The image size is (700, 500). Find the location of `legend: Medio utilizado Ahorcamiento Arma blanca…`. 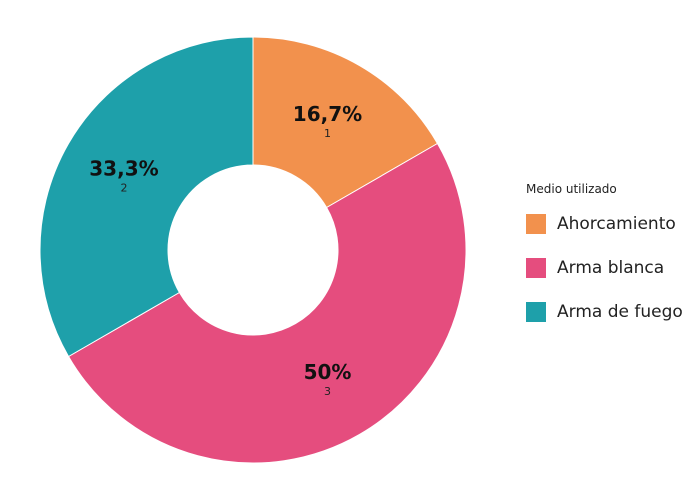

legend: Medio utilizado Ahorcamiento Arma blanca… is located at coordinates (604, 258).